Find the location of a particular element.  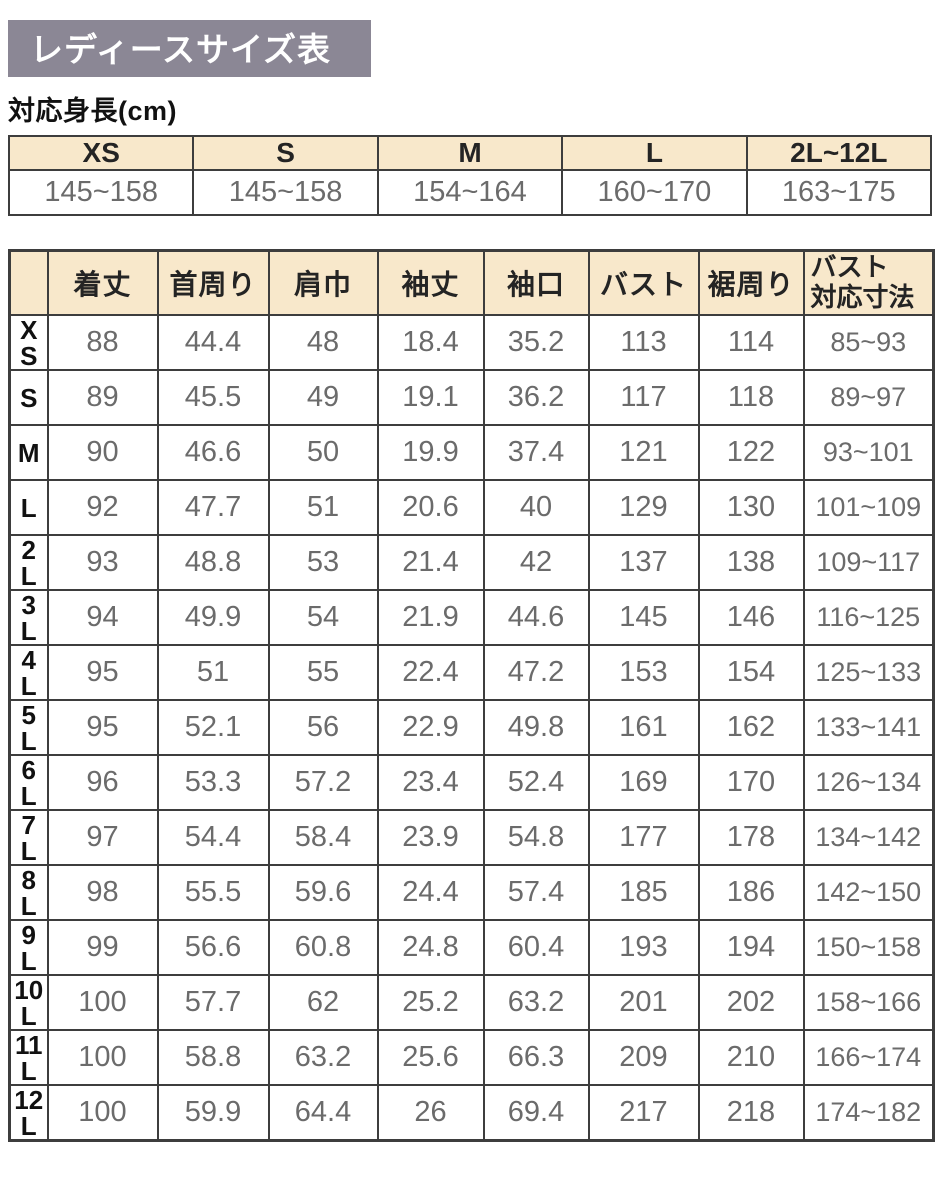

size-cell: 97 is located at coordinates (102, 837).